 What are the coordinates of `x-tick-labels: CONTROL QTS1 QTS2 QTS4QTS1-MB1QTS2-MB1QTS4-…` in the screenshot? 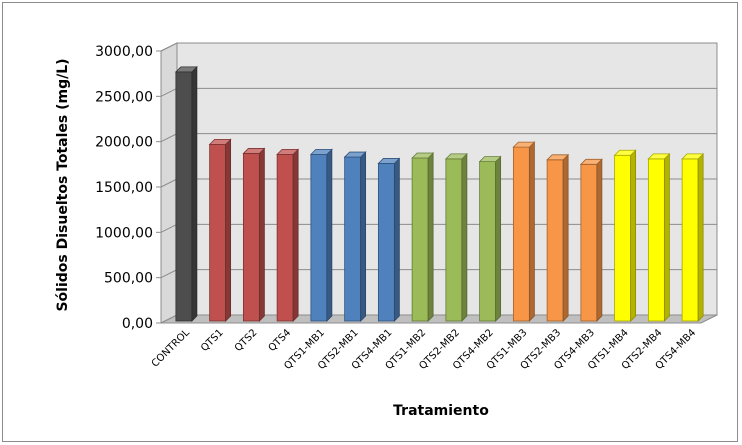 It's located at (424, 349).